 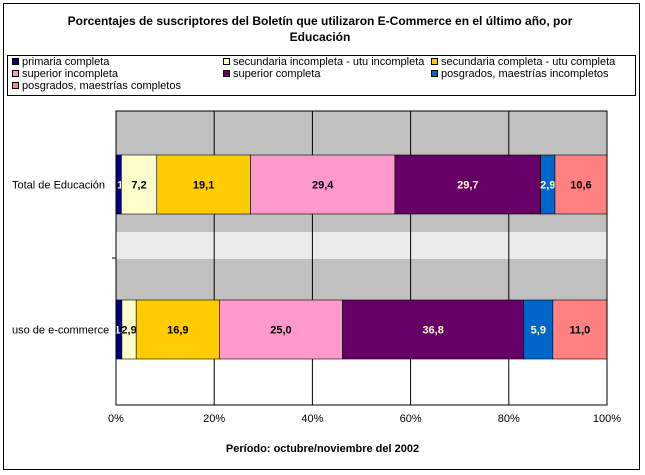 I want to click on data-label: 25,0, so click(x=280, y=331).